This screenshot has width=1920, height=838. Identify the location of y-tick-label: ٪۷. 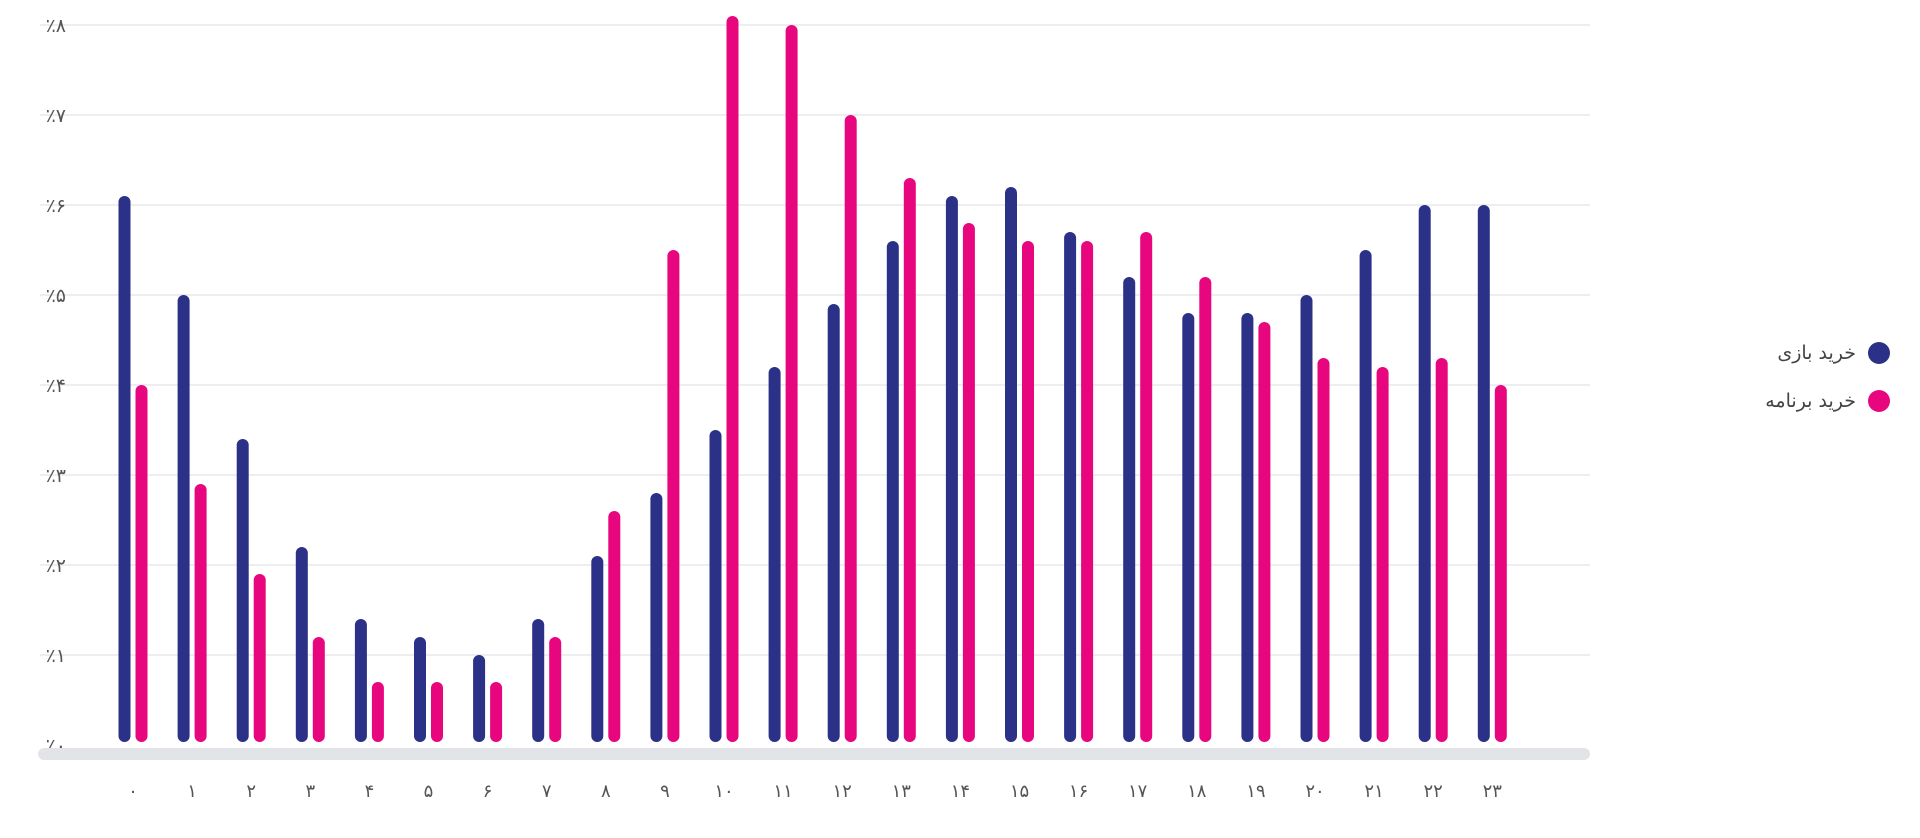
(56, 116).